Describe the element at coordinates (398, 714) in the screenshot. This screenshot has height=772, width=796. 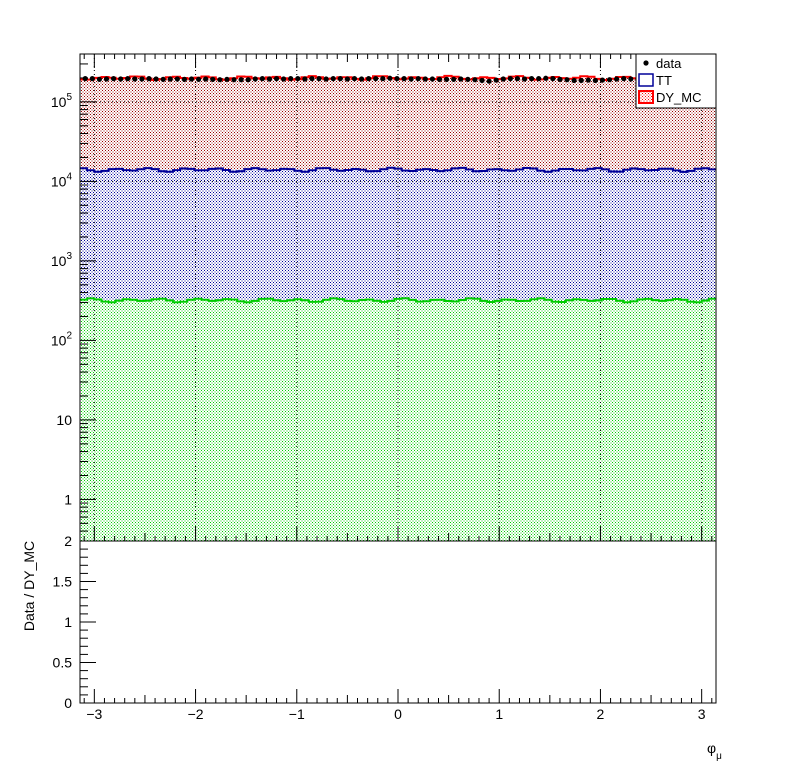
I see `ratio-xtick-label: 0` at that location.